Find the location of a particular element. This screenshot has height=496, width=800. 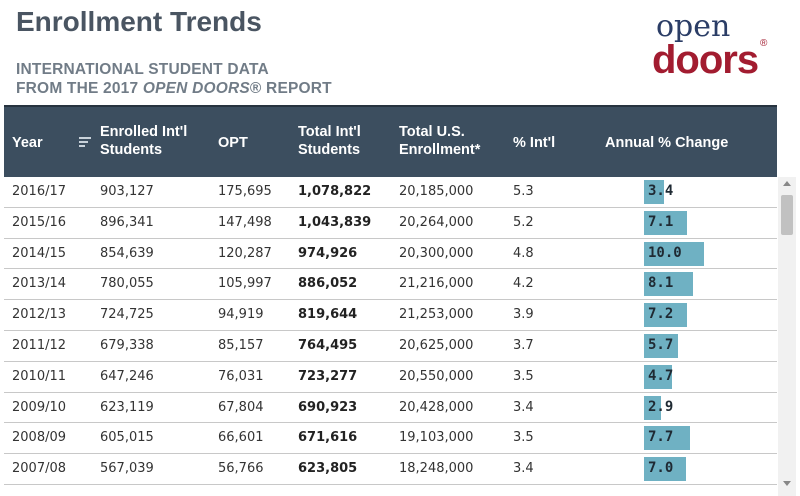

cell-enrolled: 903,127 is located at coordinates (127, 191).